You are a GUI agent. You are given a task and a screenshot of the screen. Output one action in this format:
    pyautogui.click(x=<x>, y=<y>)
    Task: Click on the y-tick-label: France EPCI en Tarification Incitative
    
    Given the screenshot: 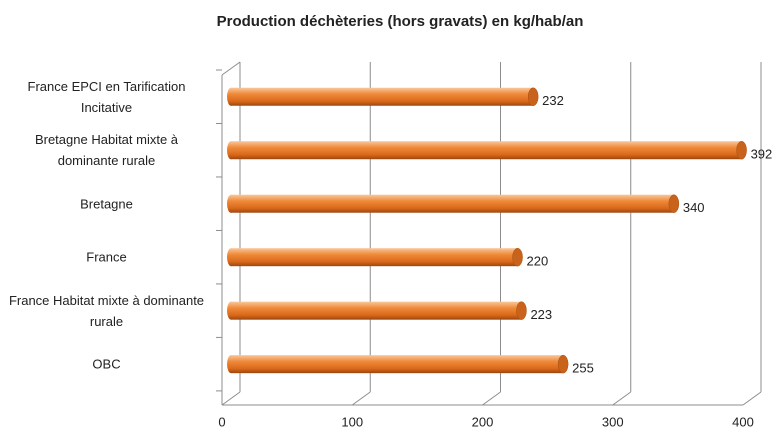 What is the action you would take?
    pyautogui.click(x=106, y=96)
    